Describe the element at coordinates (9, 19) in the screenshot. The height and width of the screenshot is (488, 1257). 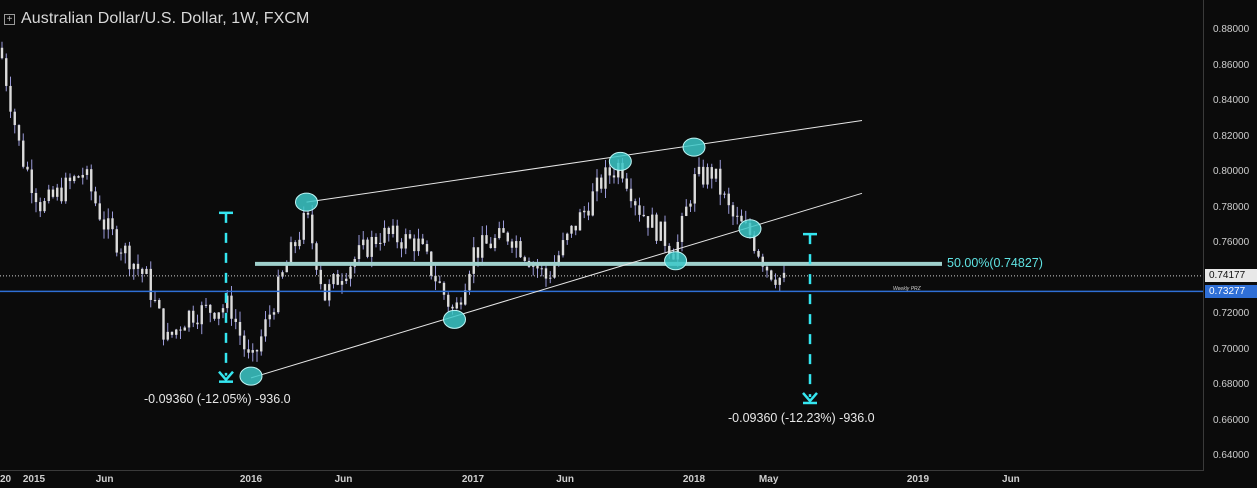
I see `expand-icon: +` at that location.